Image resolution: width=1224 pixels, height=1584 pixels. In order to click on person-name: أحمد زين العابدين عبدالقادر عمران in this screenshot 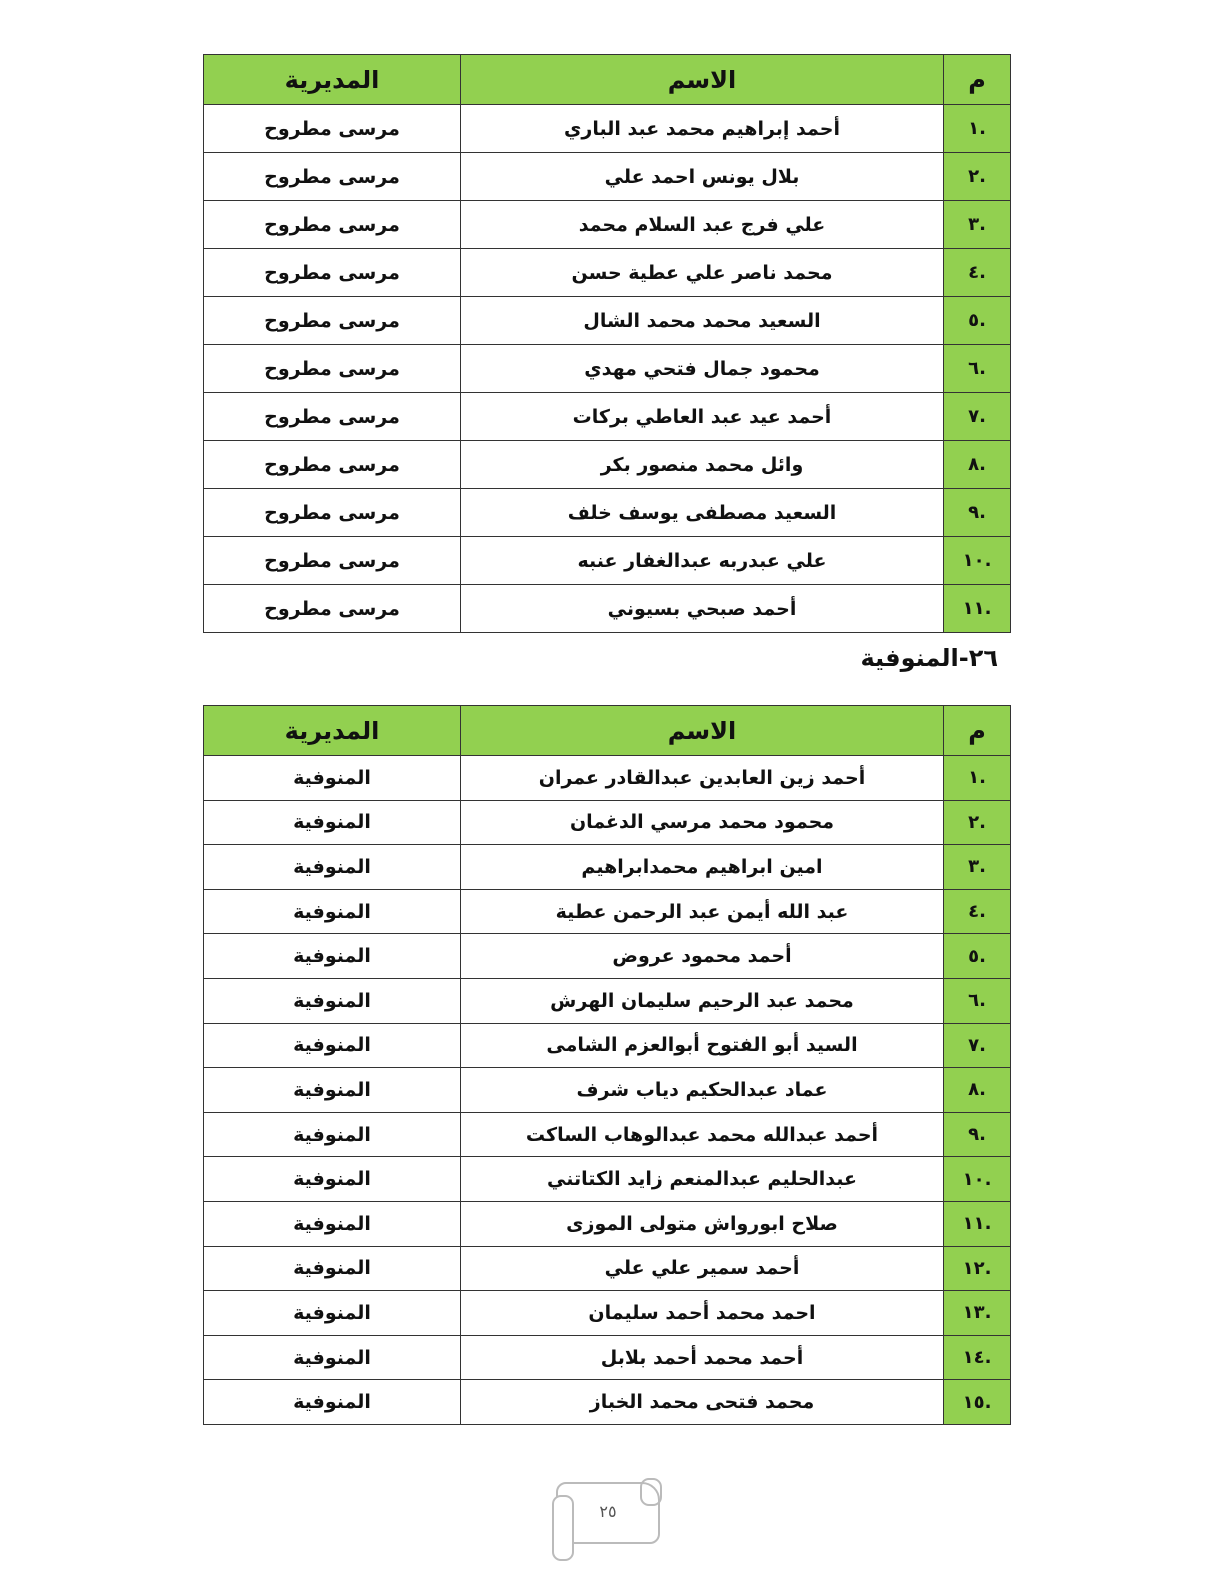, I will do `click(702, 778)`.